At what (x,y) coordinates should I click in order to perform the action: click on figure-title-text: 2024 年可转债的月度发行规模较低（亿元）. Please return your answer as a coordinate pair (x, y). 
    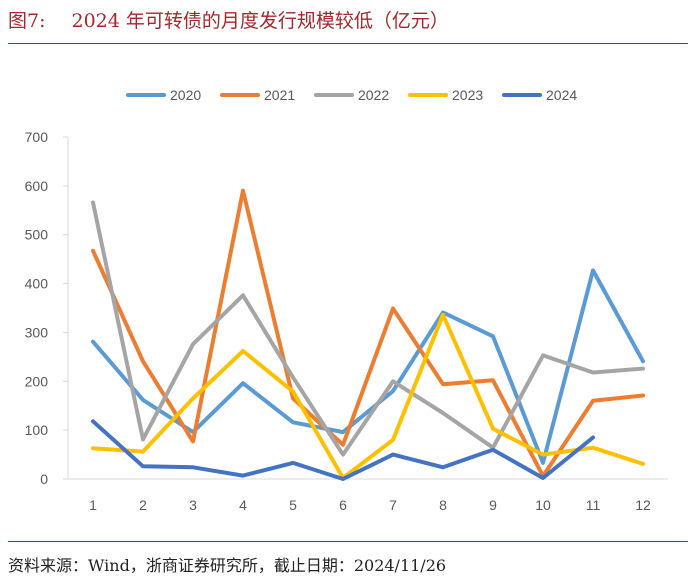
    Looking at the image, I should click on (260, 21).